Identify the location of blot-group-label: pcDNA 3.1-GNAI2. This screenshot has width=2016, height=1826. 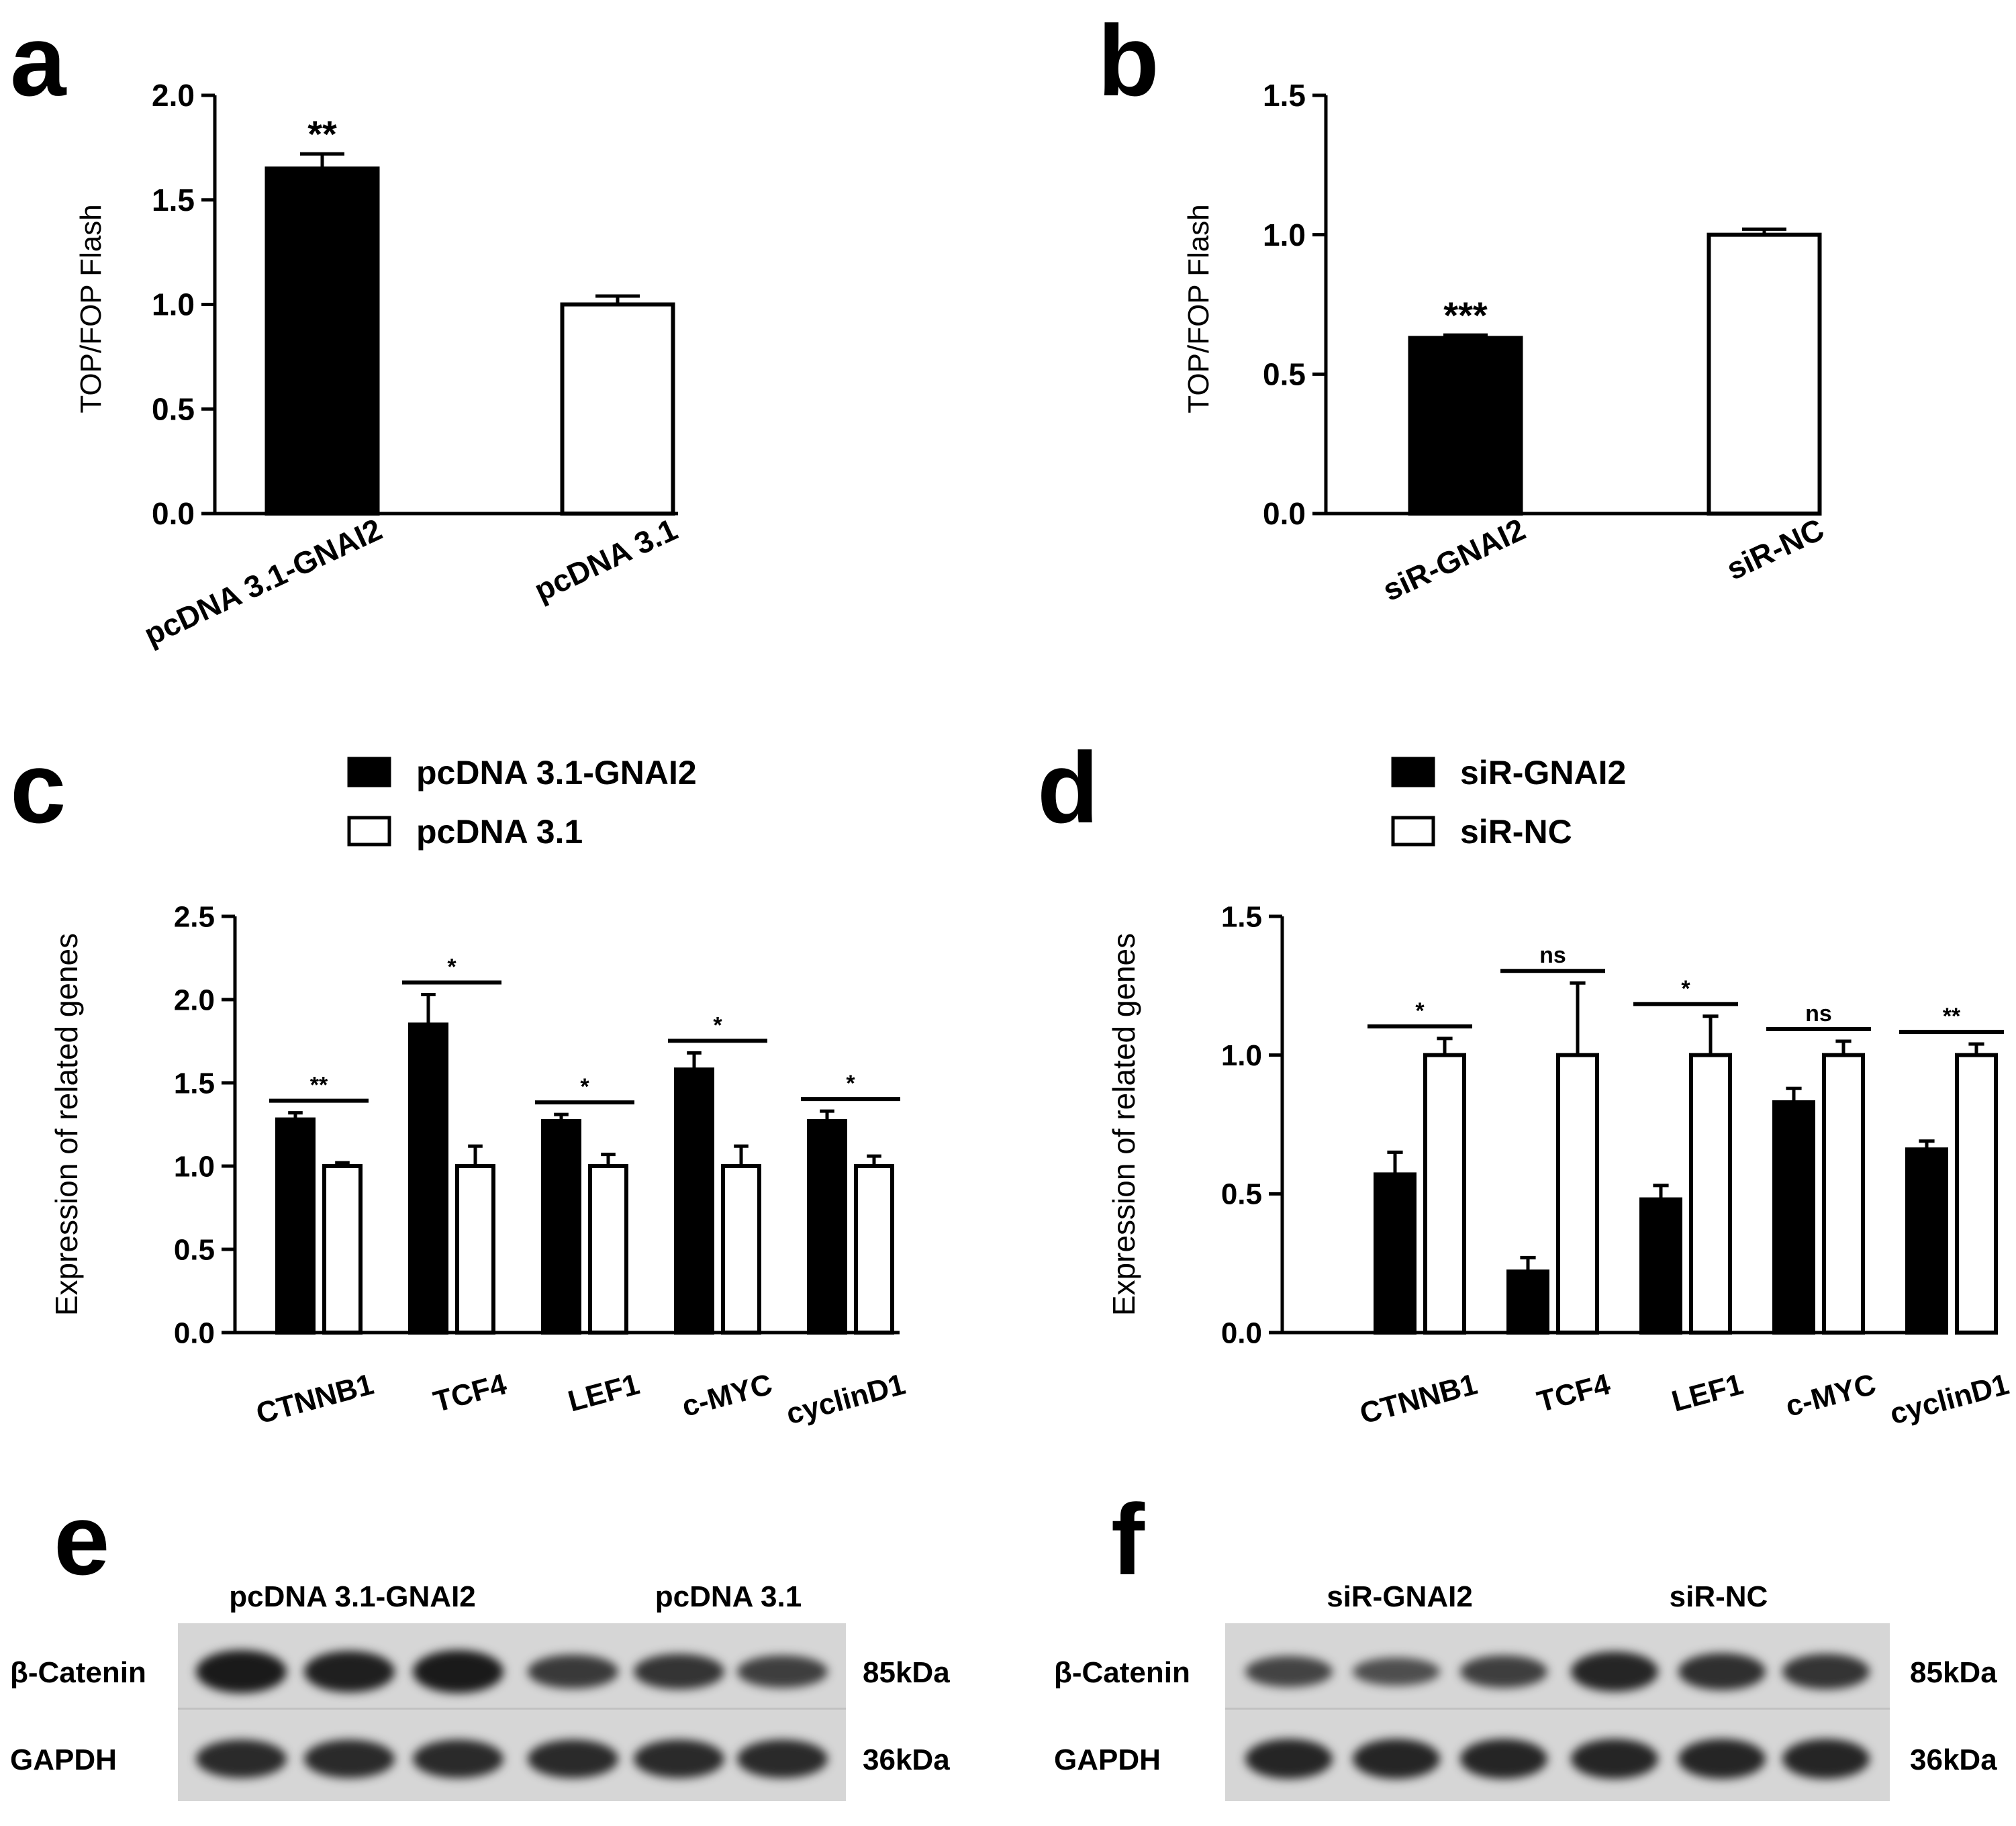
(352, 1596).